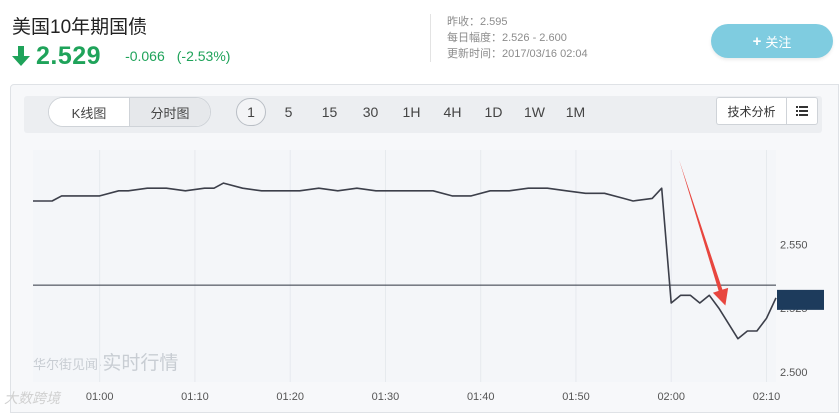 The height and width of the screenshot is (413, 839). I want to click on period-1d: 1D, so click(493, 112).